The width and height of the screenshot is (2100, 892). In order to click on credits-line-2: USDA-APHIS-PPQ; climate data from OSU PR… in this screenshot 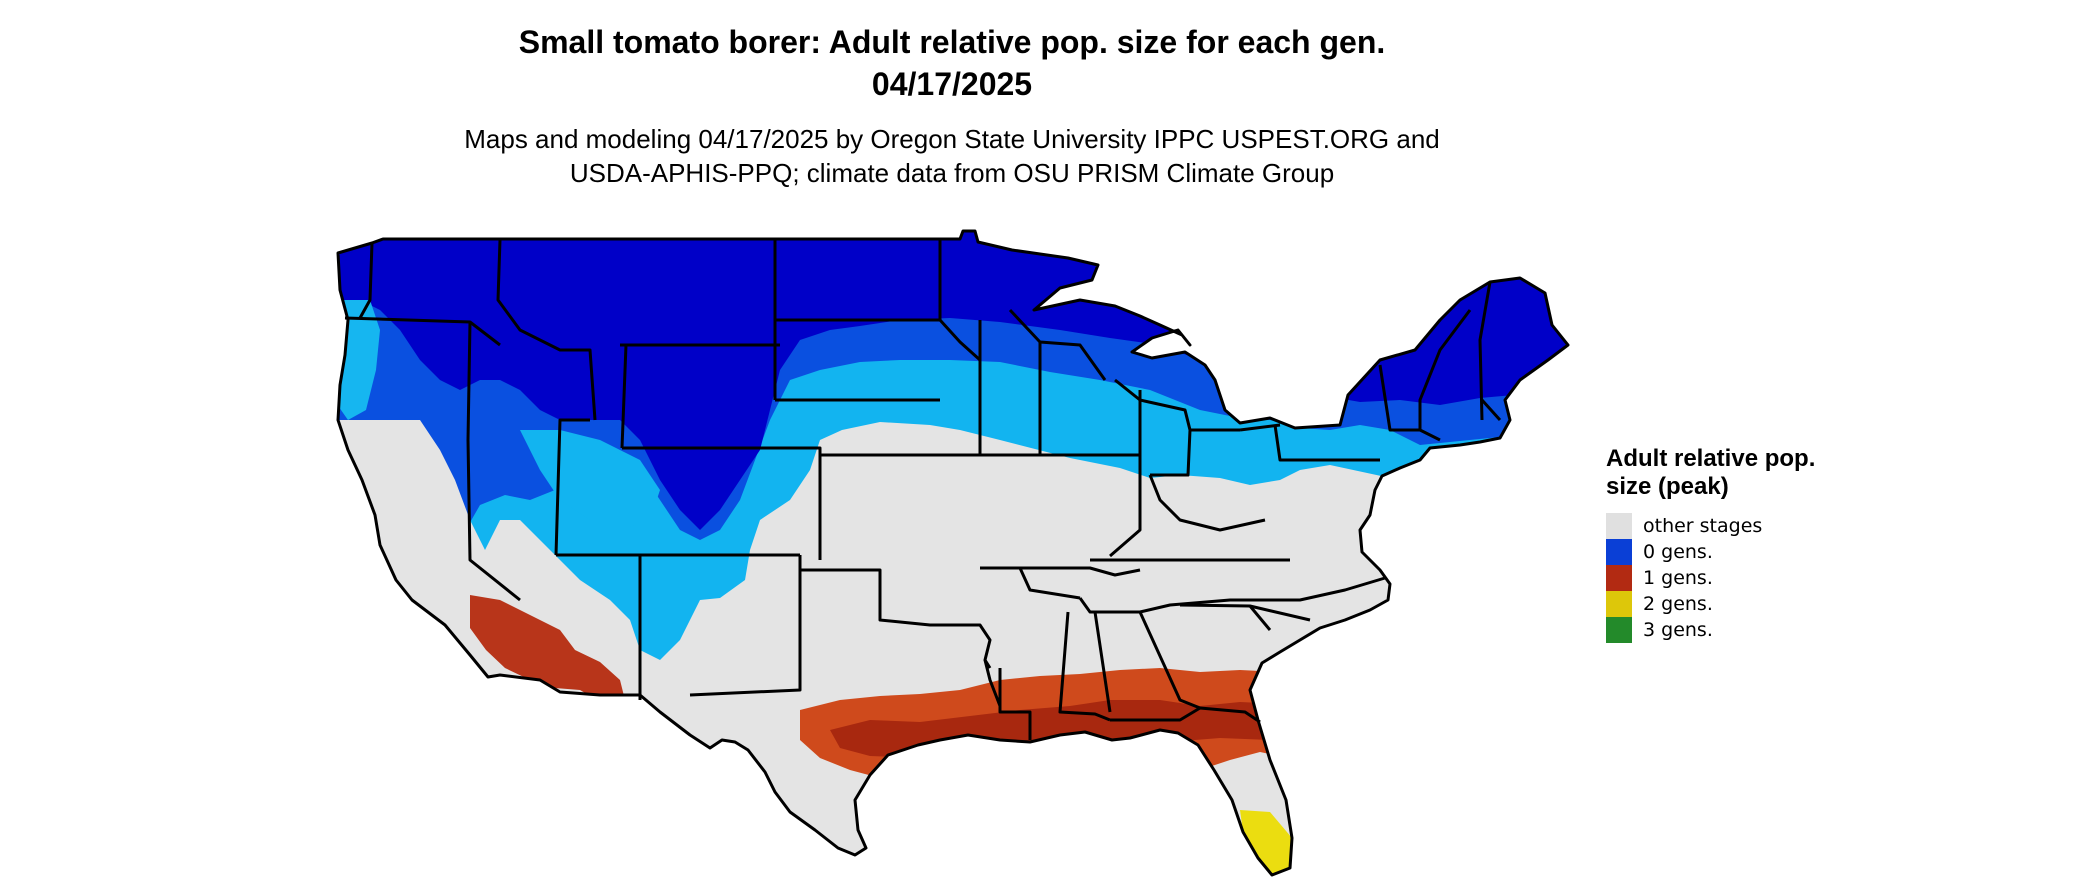, I will do `click(952, 173)`.